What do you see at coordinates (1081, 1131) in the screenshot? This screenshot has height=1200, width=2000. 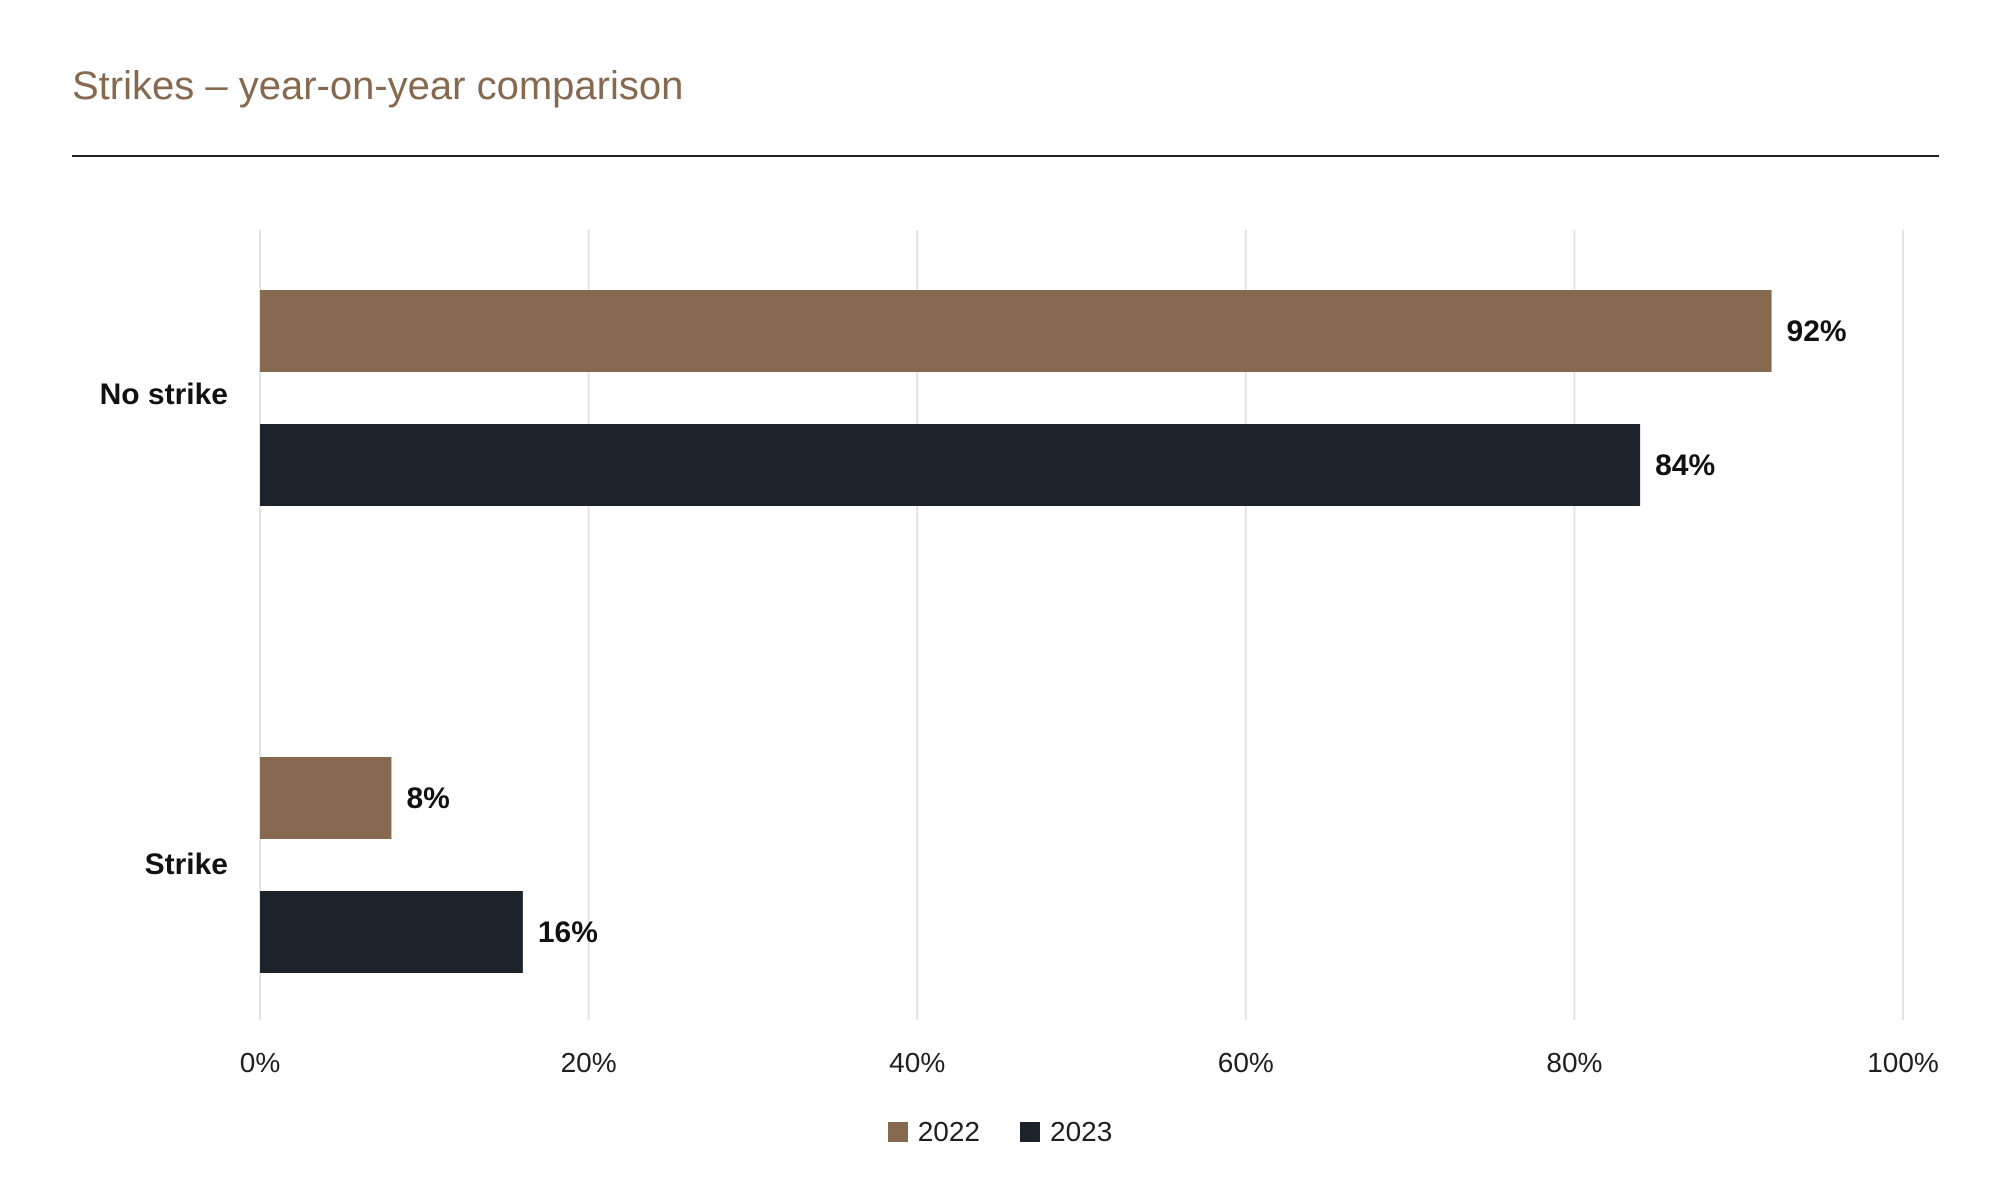 I see `legend-label: 2023` at bounding box center [1081, 1131].